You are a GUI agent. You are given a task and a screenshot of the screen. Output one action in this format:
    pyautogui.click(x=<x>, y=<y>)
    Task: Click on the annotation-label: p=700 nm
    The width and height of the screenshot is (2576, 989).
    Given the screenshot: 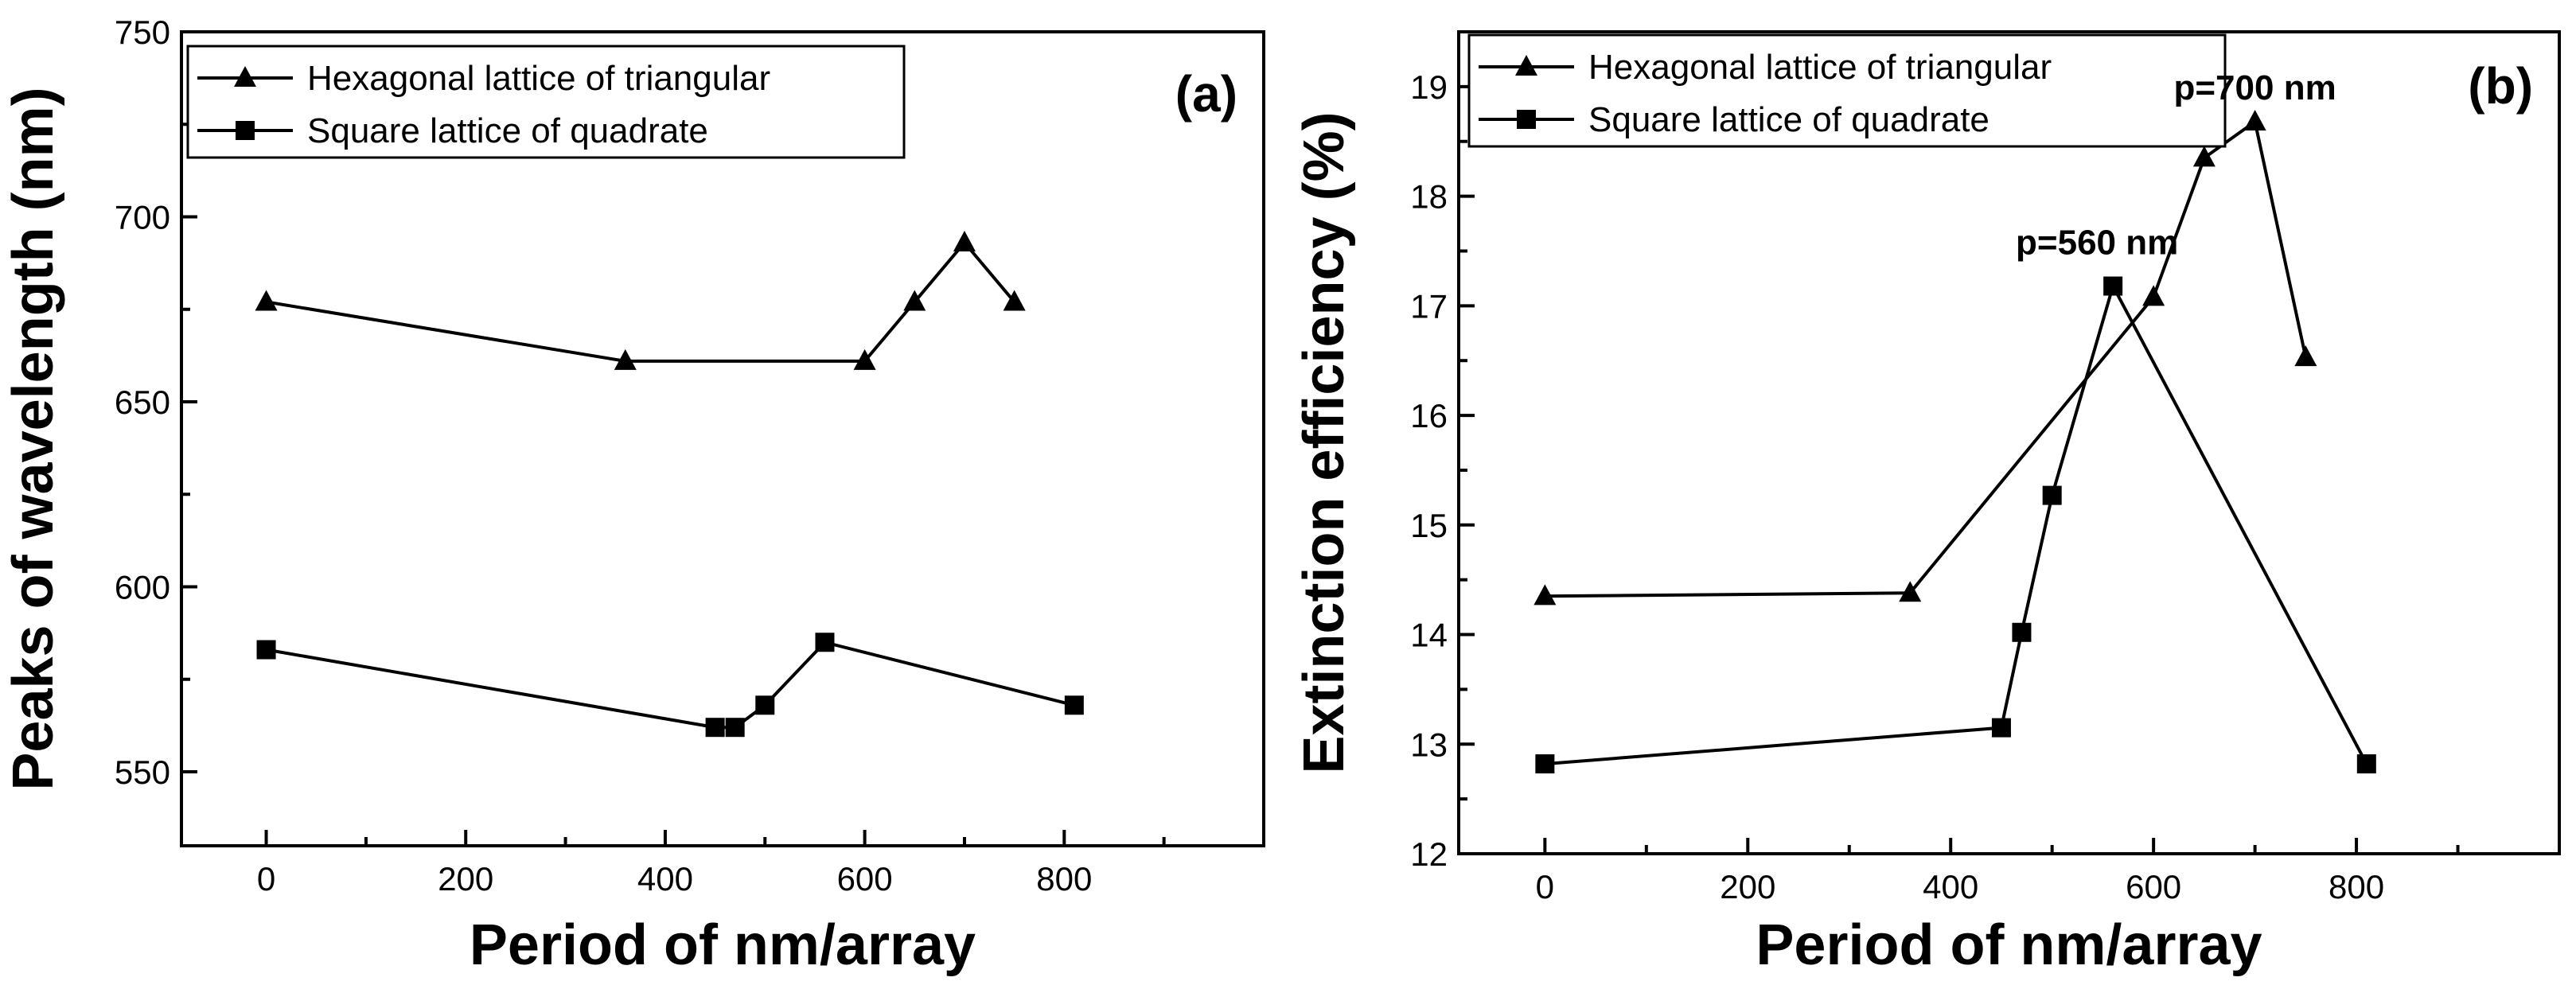 What is the action you would take?
    pyautogui.click(x=2254, y=87)
    